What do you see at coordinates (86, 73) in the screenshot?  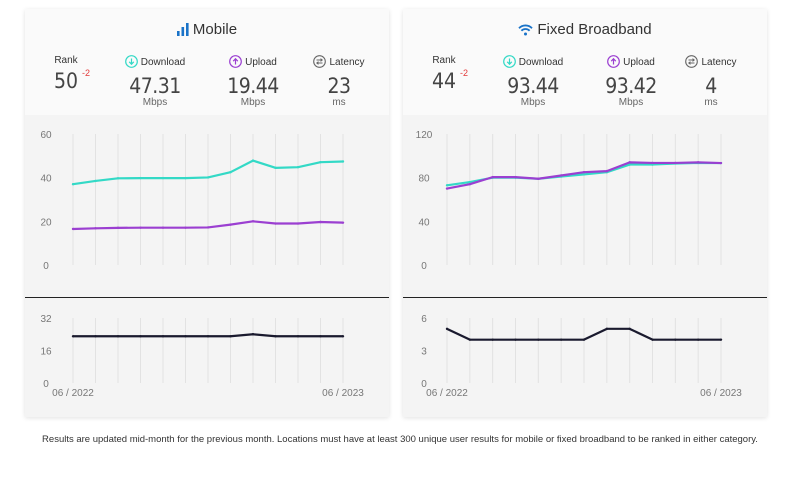 I see `mobile-rank-change: -2` at bounding box center [86, 73].